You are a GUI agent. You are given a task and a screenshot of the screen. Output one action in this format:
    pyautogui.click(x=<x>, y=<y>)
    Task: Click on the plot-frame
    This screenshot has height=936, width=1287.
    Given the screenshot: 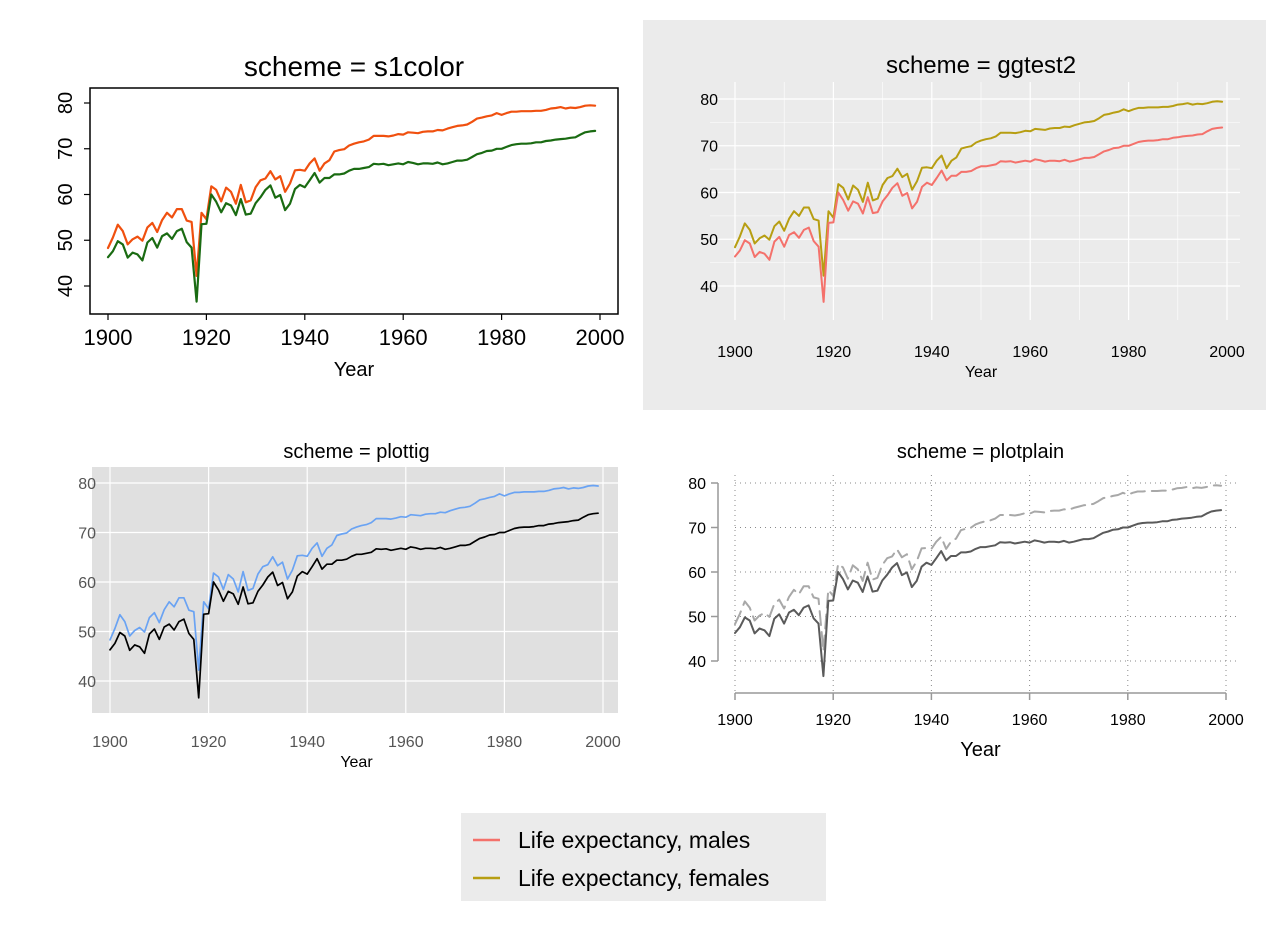 What is the action you would take?
    pyautogui.click(x=354, y=201)
    